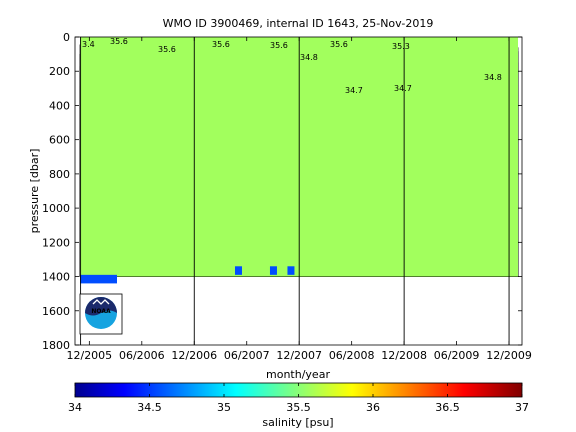 The height and width of the screenshot is (432, 576). What do you see at coordinates (522, 407) in the screenshot?
I see `colorbar-tick-label: 37` at bounding box center [522, 407].